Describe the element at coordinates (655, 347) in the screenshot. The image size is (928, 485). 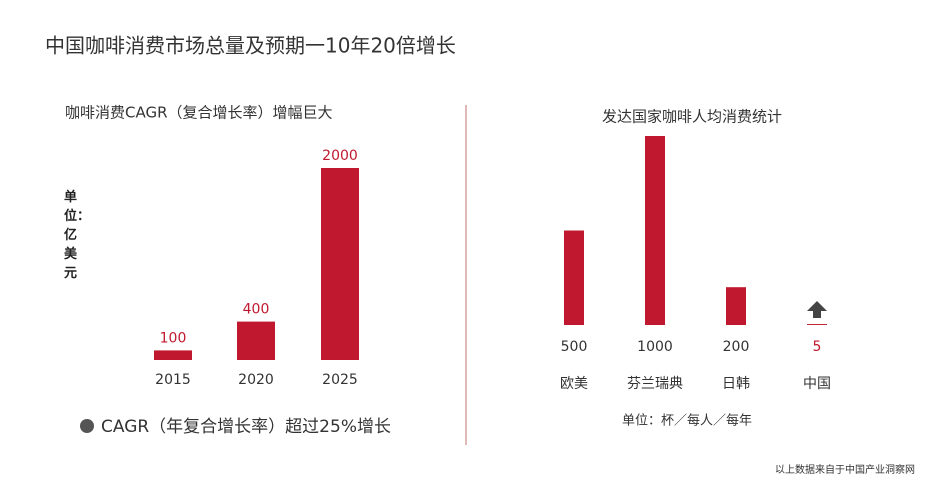
I see `value-label: 1000` at that location.